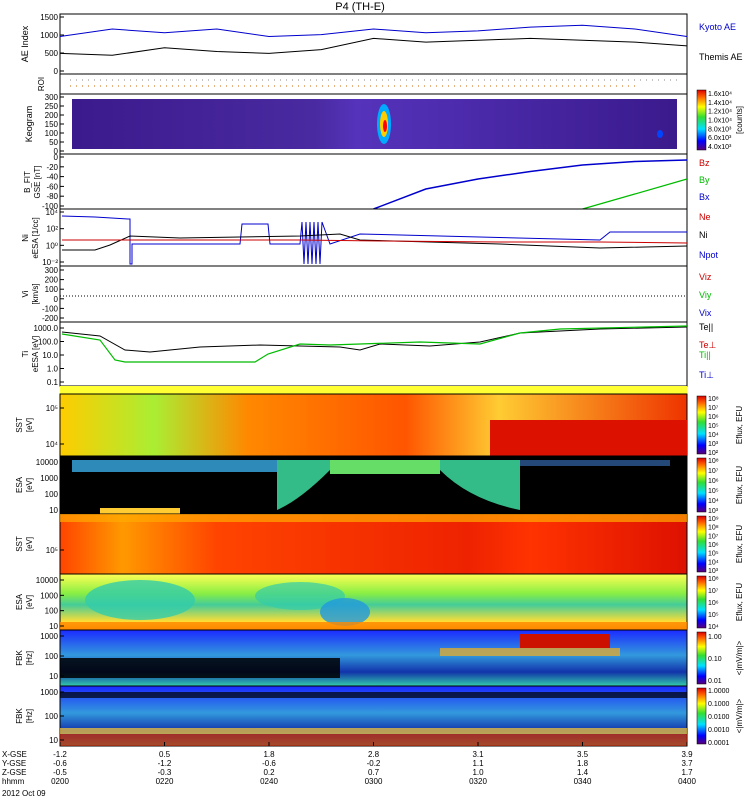  Describe the element at coordinates (713, 627) in the screenshot. I see `esa-electron-colorbar-tick-label: 10⁴` at that location.